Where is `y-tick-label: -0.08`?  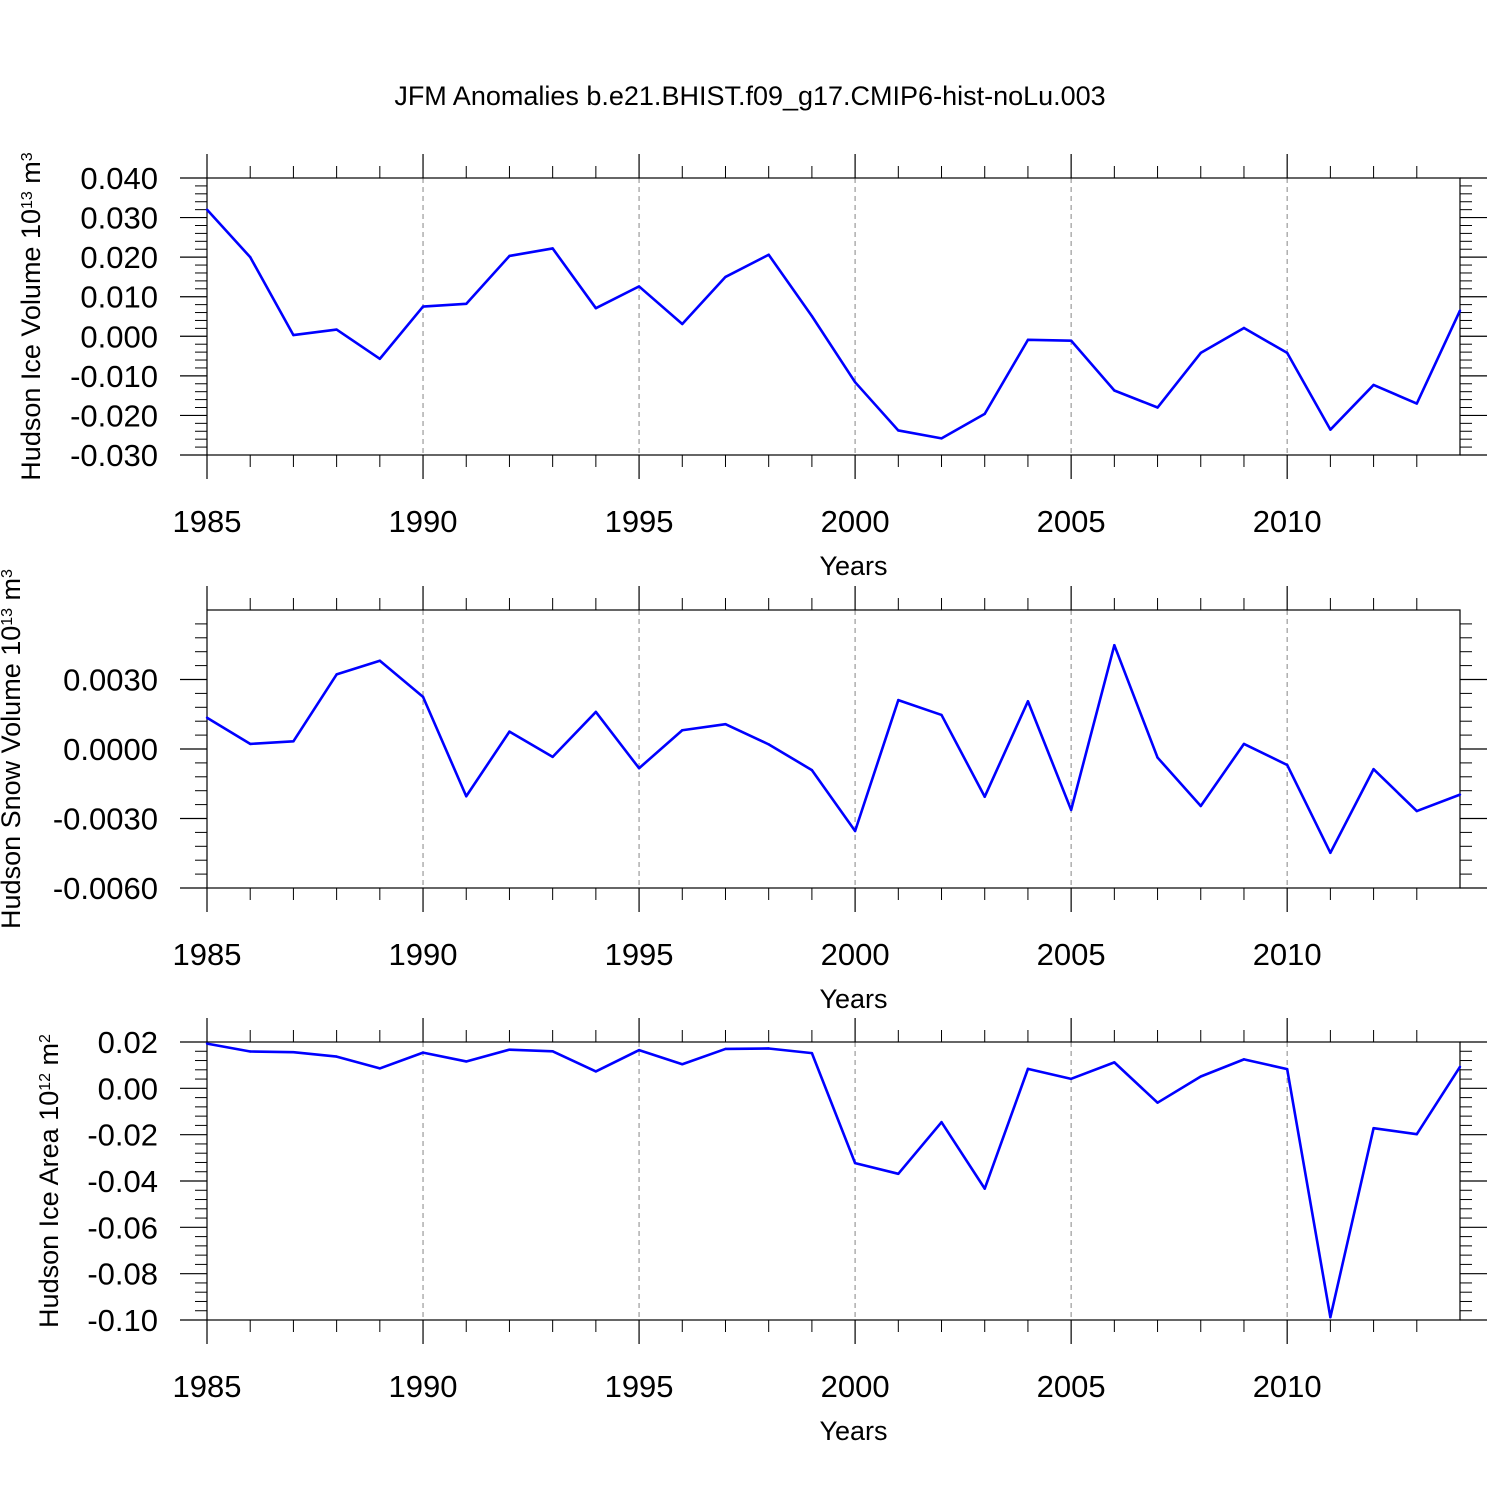 y-tick-label: -0.08 is located at coordinates (122, 1274).